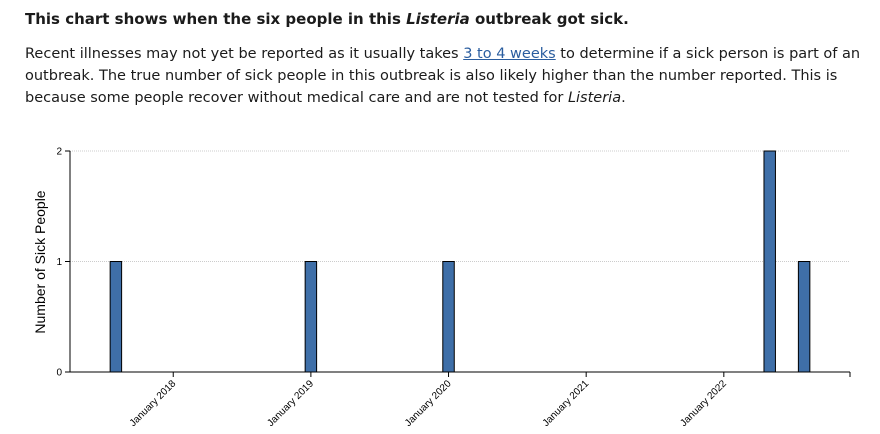  Describe the element at coordinates (40, 261) in the screenshot. I see `y-axis-label: Number of Sick People` at that location.